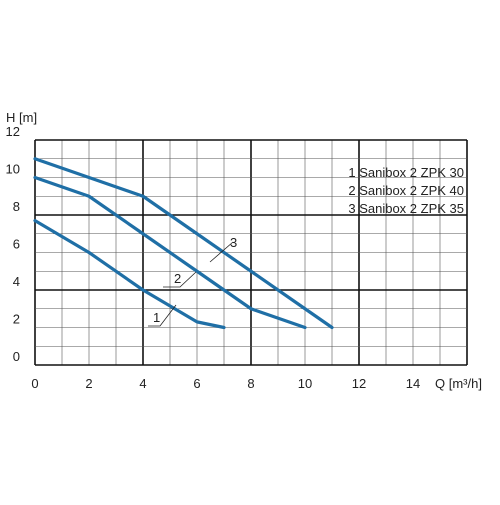  I want to click on y-tick-label: 4, so click(16, 281).